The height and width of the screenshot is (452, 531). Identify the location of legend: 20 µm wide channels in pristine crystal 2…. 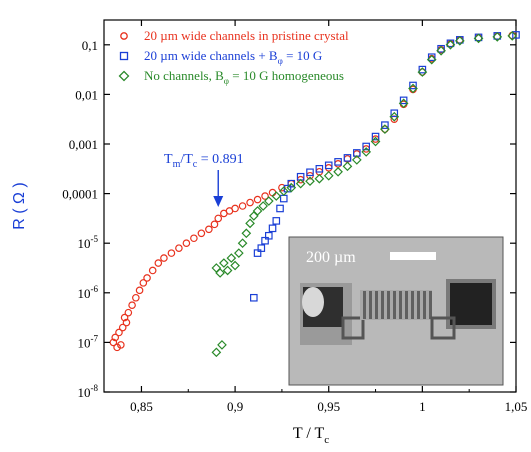
(233, 57).